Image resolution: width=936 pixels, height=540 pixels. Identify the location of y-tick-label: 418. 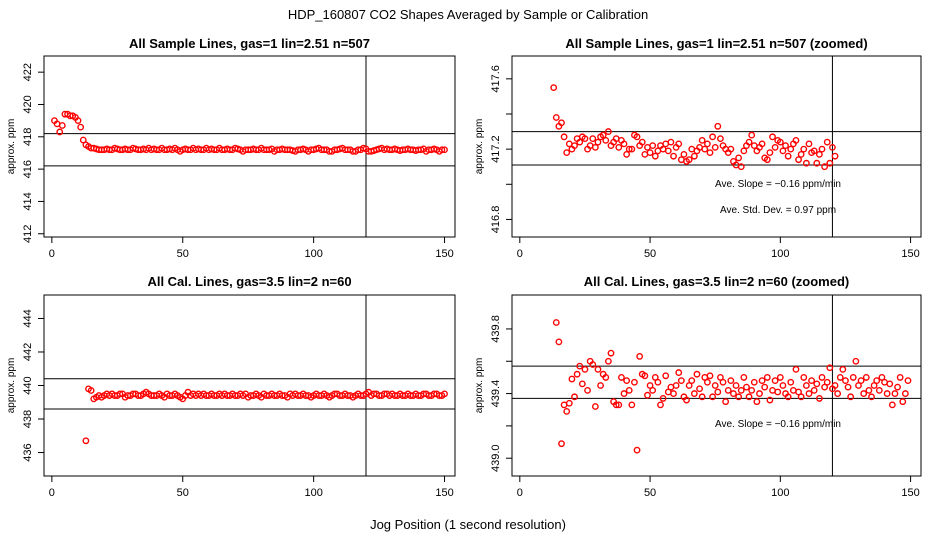
(28, 137).